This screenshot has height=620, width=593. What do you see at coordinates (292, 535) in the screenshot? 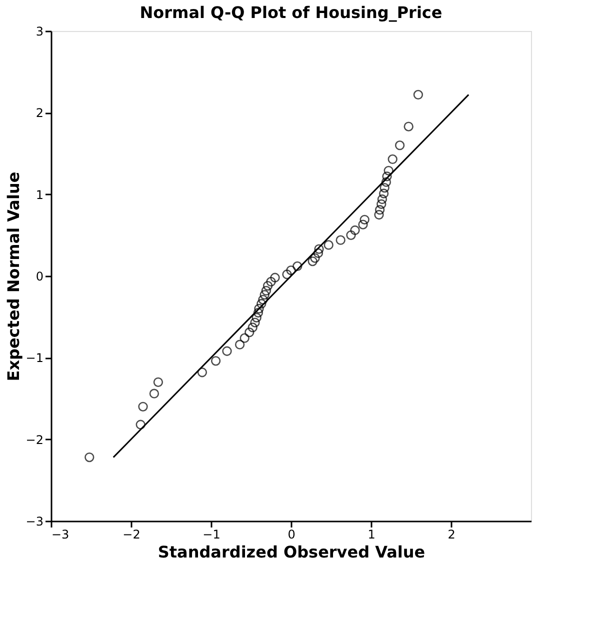
I see `x-tick-label: 0` at bounding box center [292, 535].